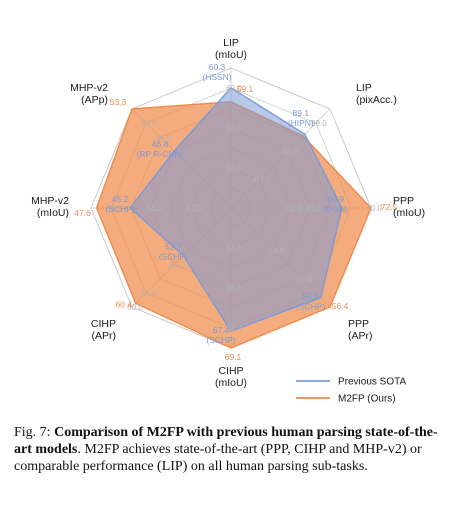 The height and width of the screenshot is (507, 453). I want to click on value-label-previous-sota-line: 46.8, so click(160, 144).